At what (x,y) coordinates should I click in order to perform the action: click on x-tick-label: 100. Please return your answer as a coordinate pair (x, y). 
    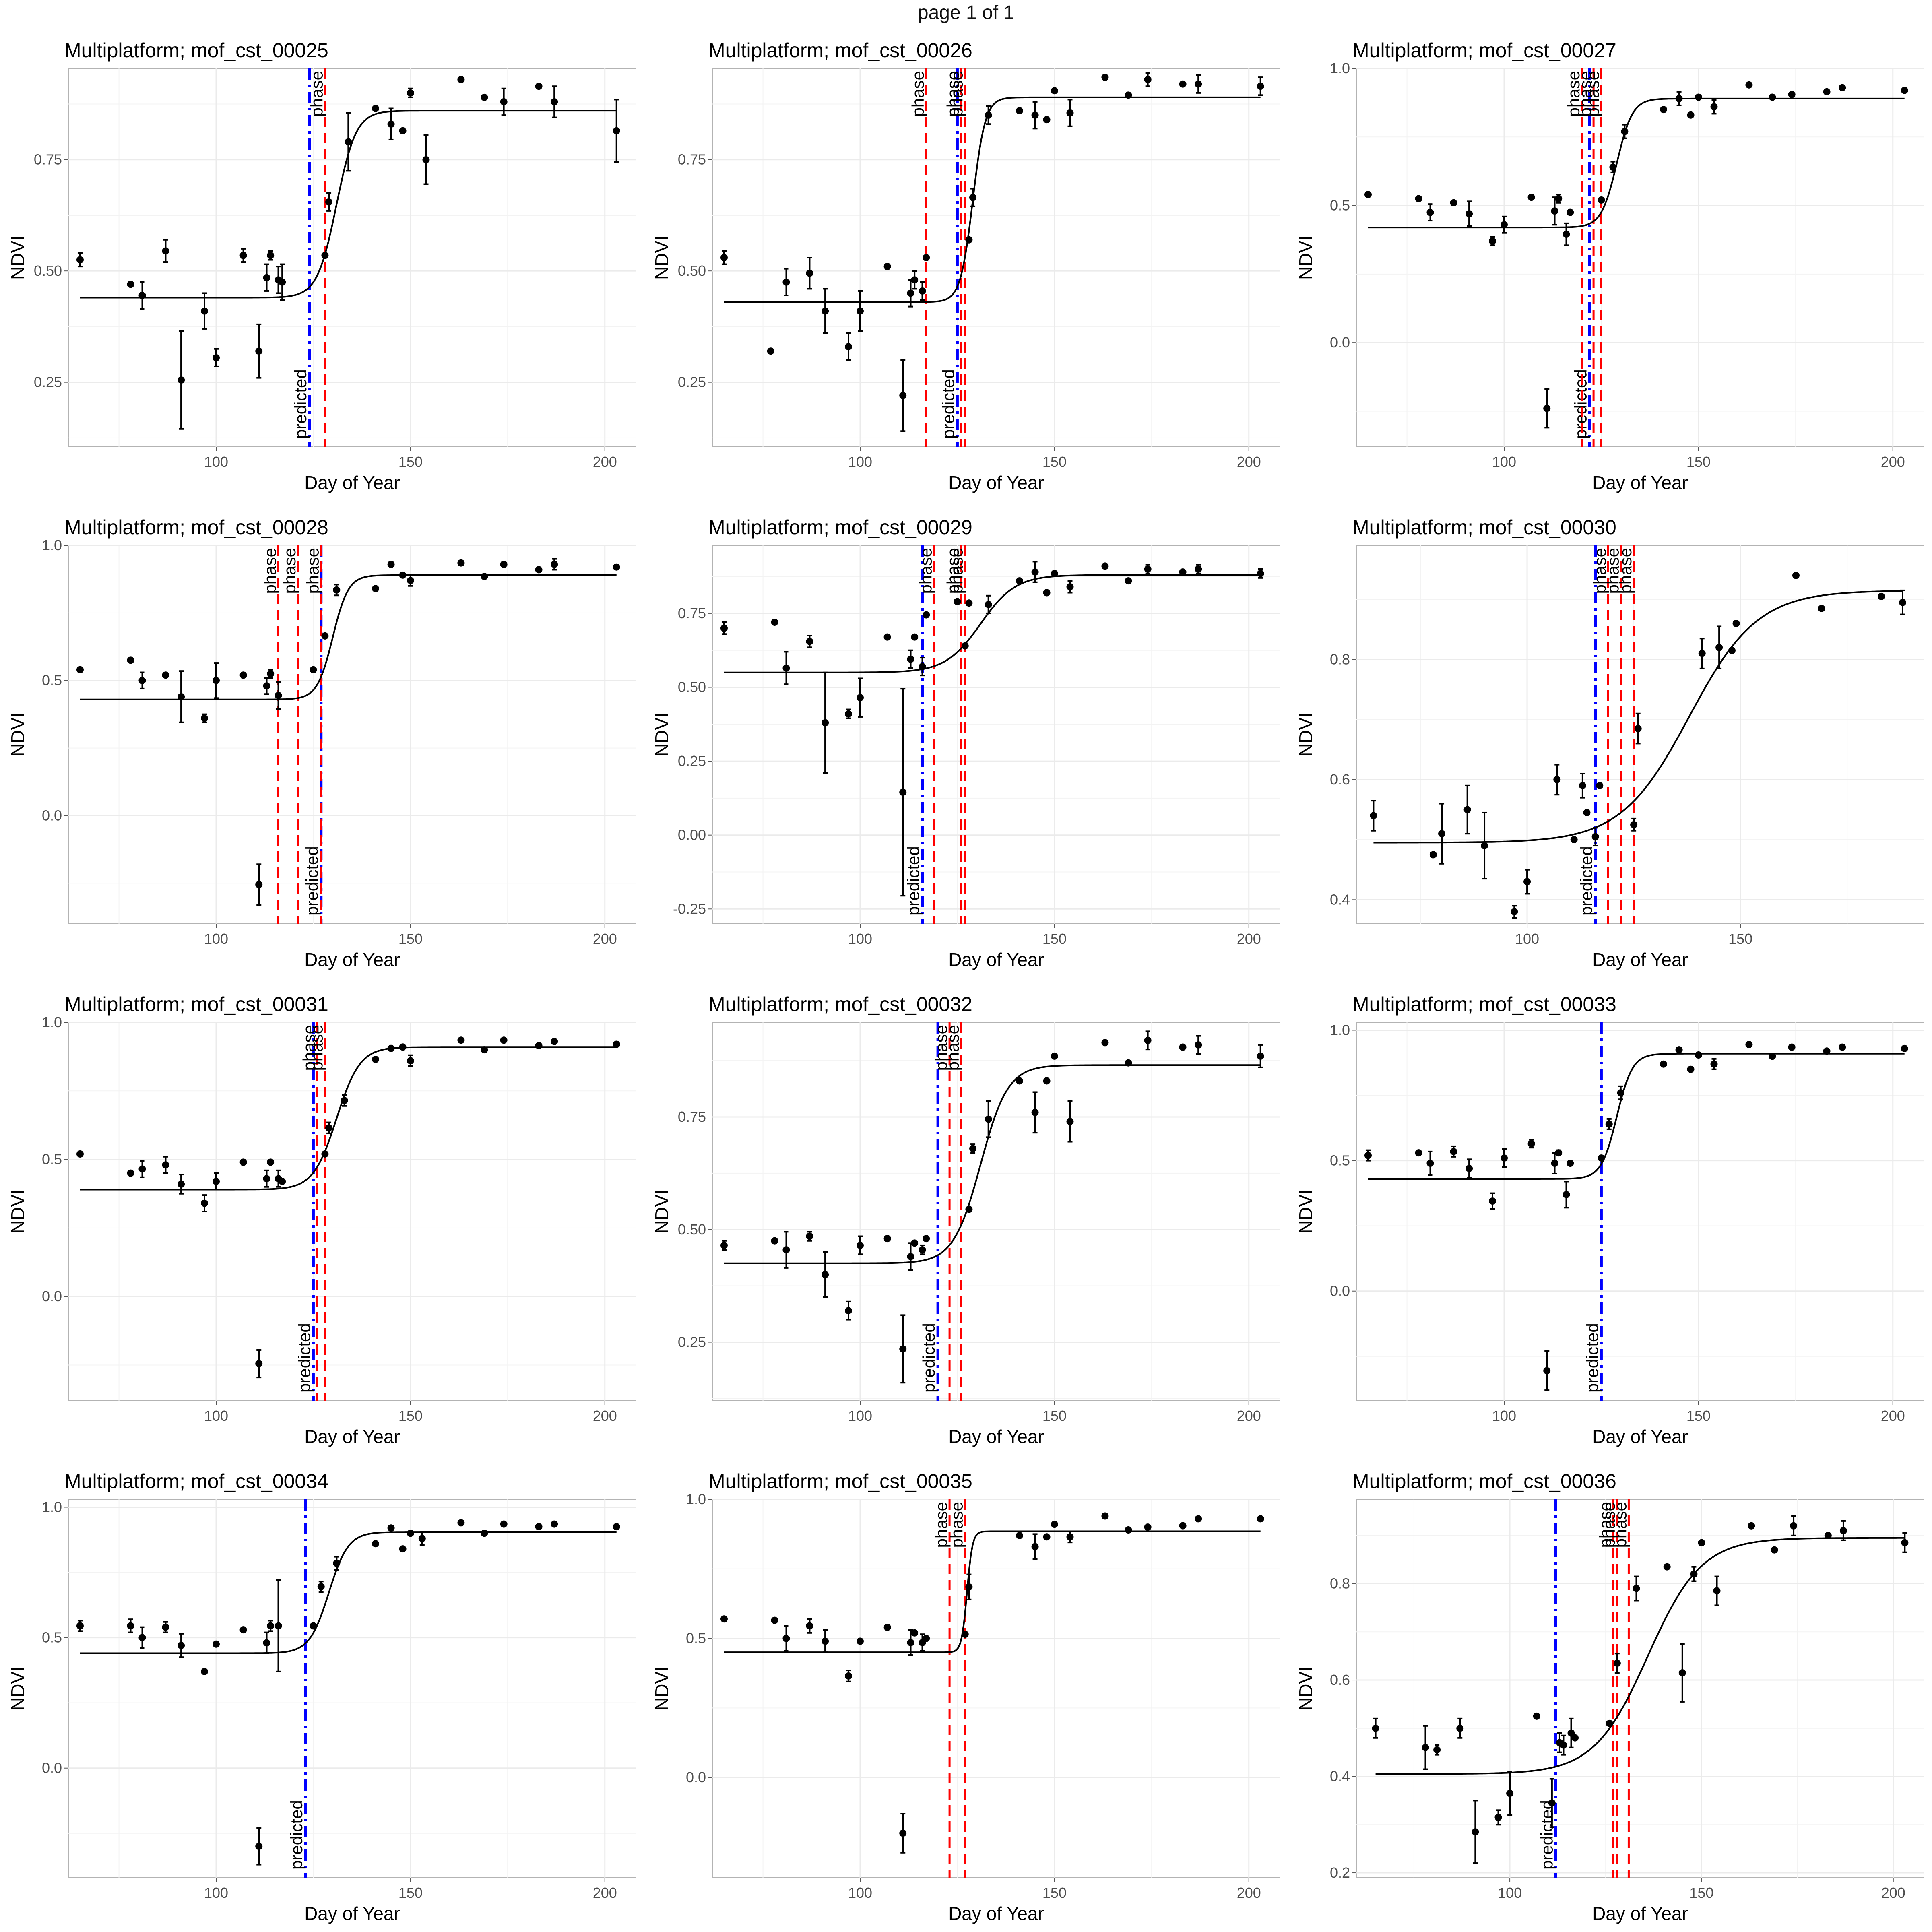
    Looking at the image, I should click on (860, 1416).